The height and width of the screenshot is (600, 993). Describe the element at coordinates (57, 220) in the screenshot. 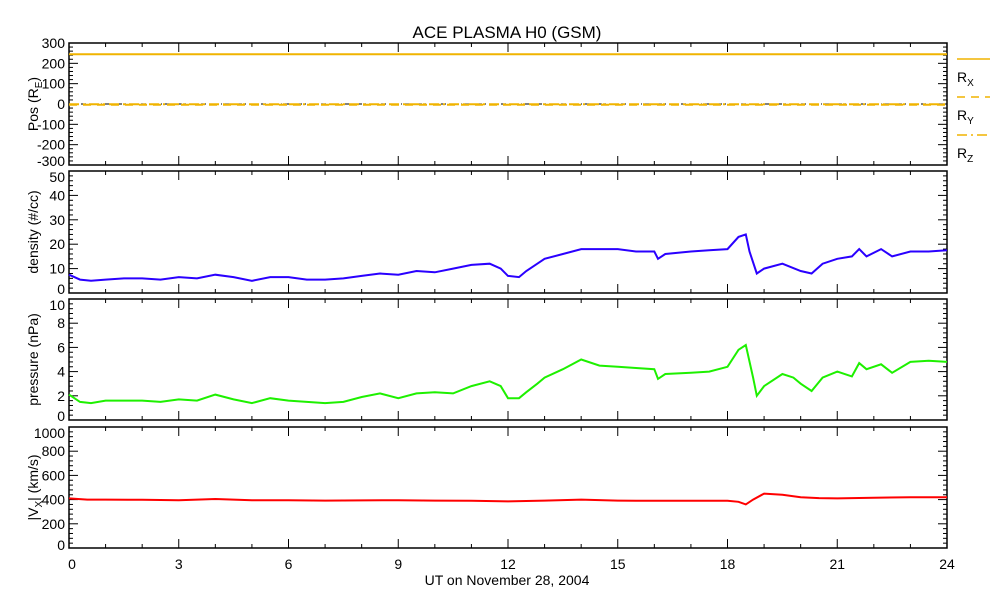

I see `y-tick-label: 30` at that location.